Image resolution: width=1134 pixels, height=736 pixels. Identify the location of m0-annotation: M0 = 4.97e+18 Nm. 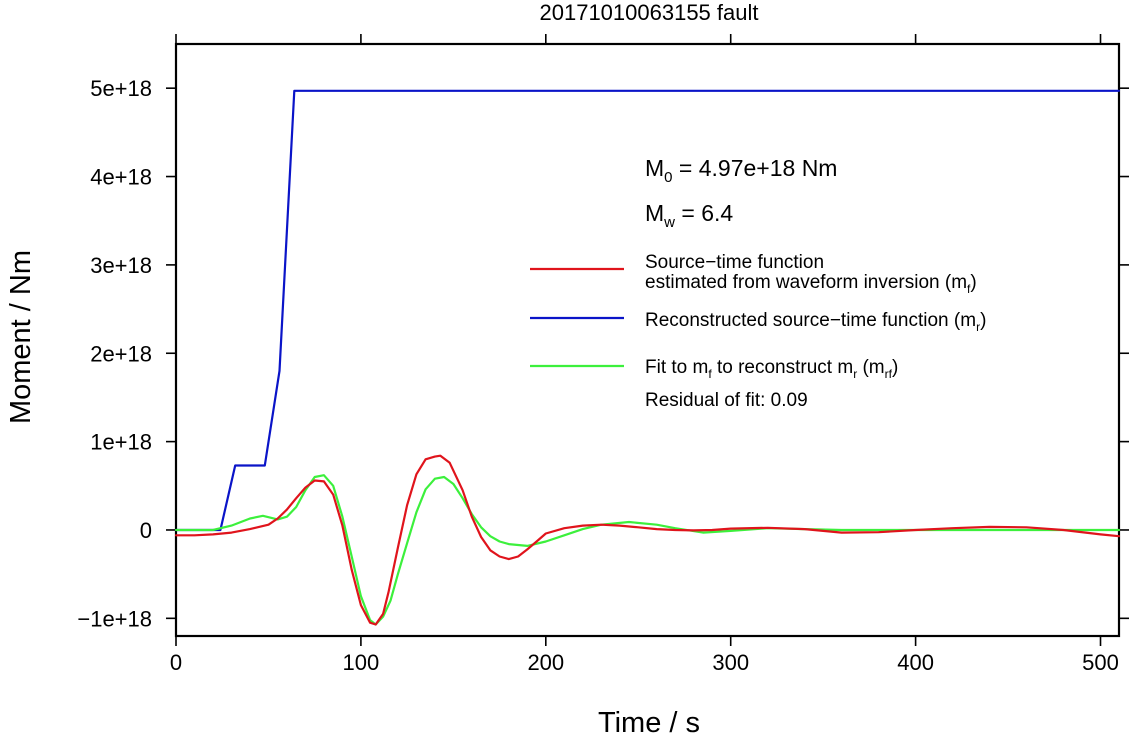
(741, 170).